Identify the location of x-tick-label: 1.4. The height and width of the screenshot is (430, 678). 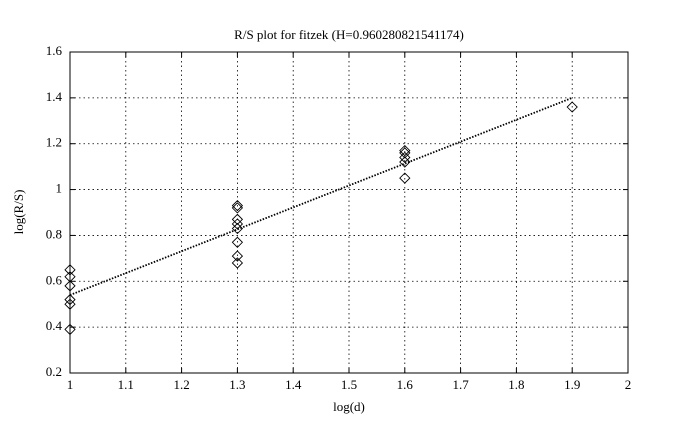
(293, 384).